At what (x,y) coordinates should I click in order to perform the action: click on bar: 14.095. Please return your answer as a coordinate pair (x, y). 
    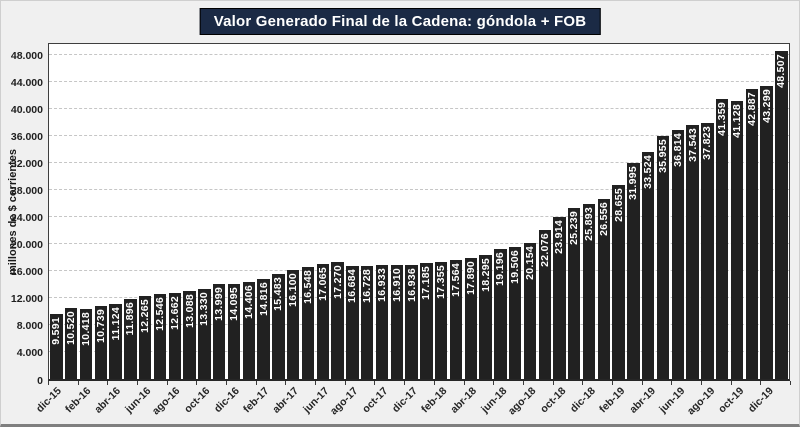
    Looking at the image, I should click on (234, 331).